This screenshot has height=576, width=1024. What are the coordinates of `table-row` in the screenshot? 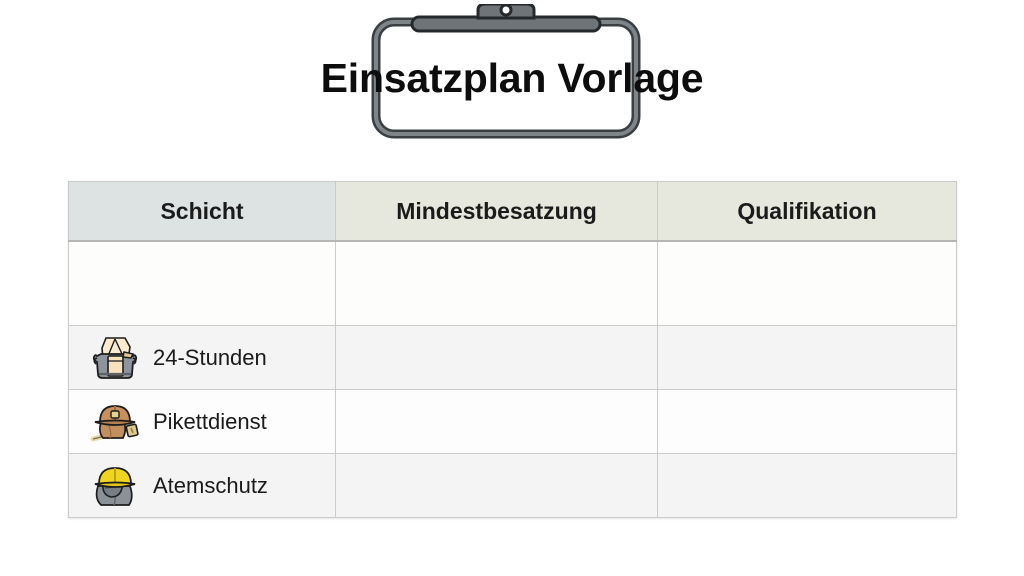 It's located at (512, 283).